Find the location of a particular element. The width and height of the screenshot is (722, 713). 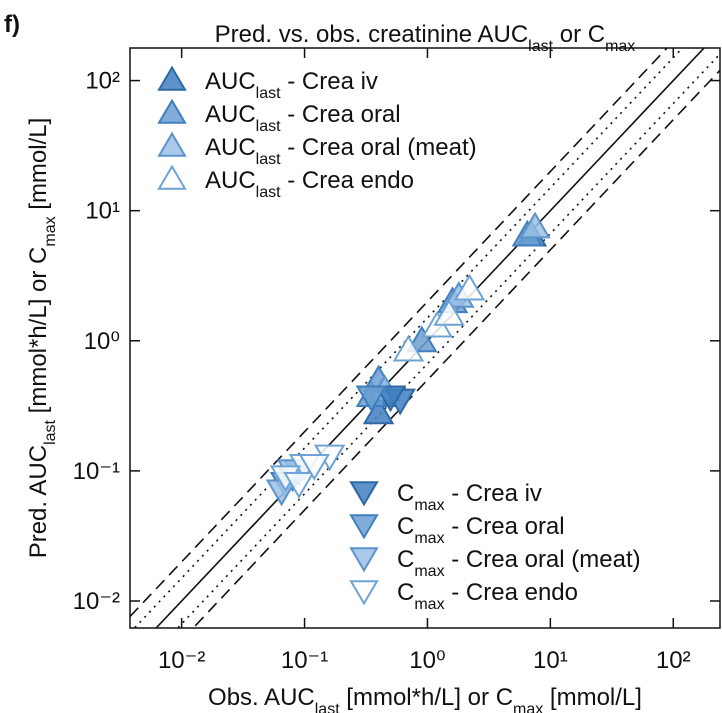

y-axis-label-part: Pred. AUC is located at coordinates (38, 501).